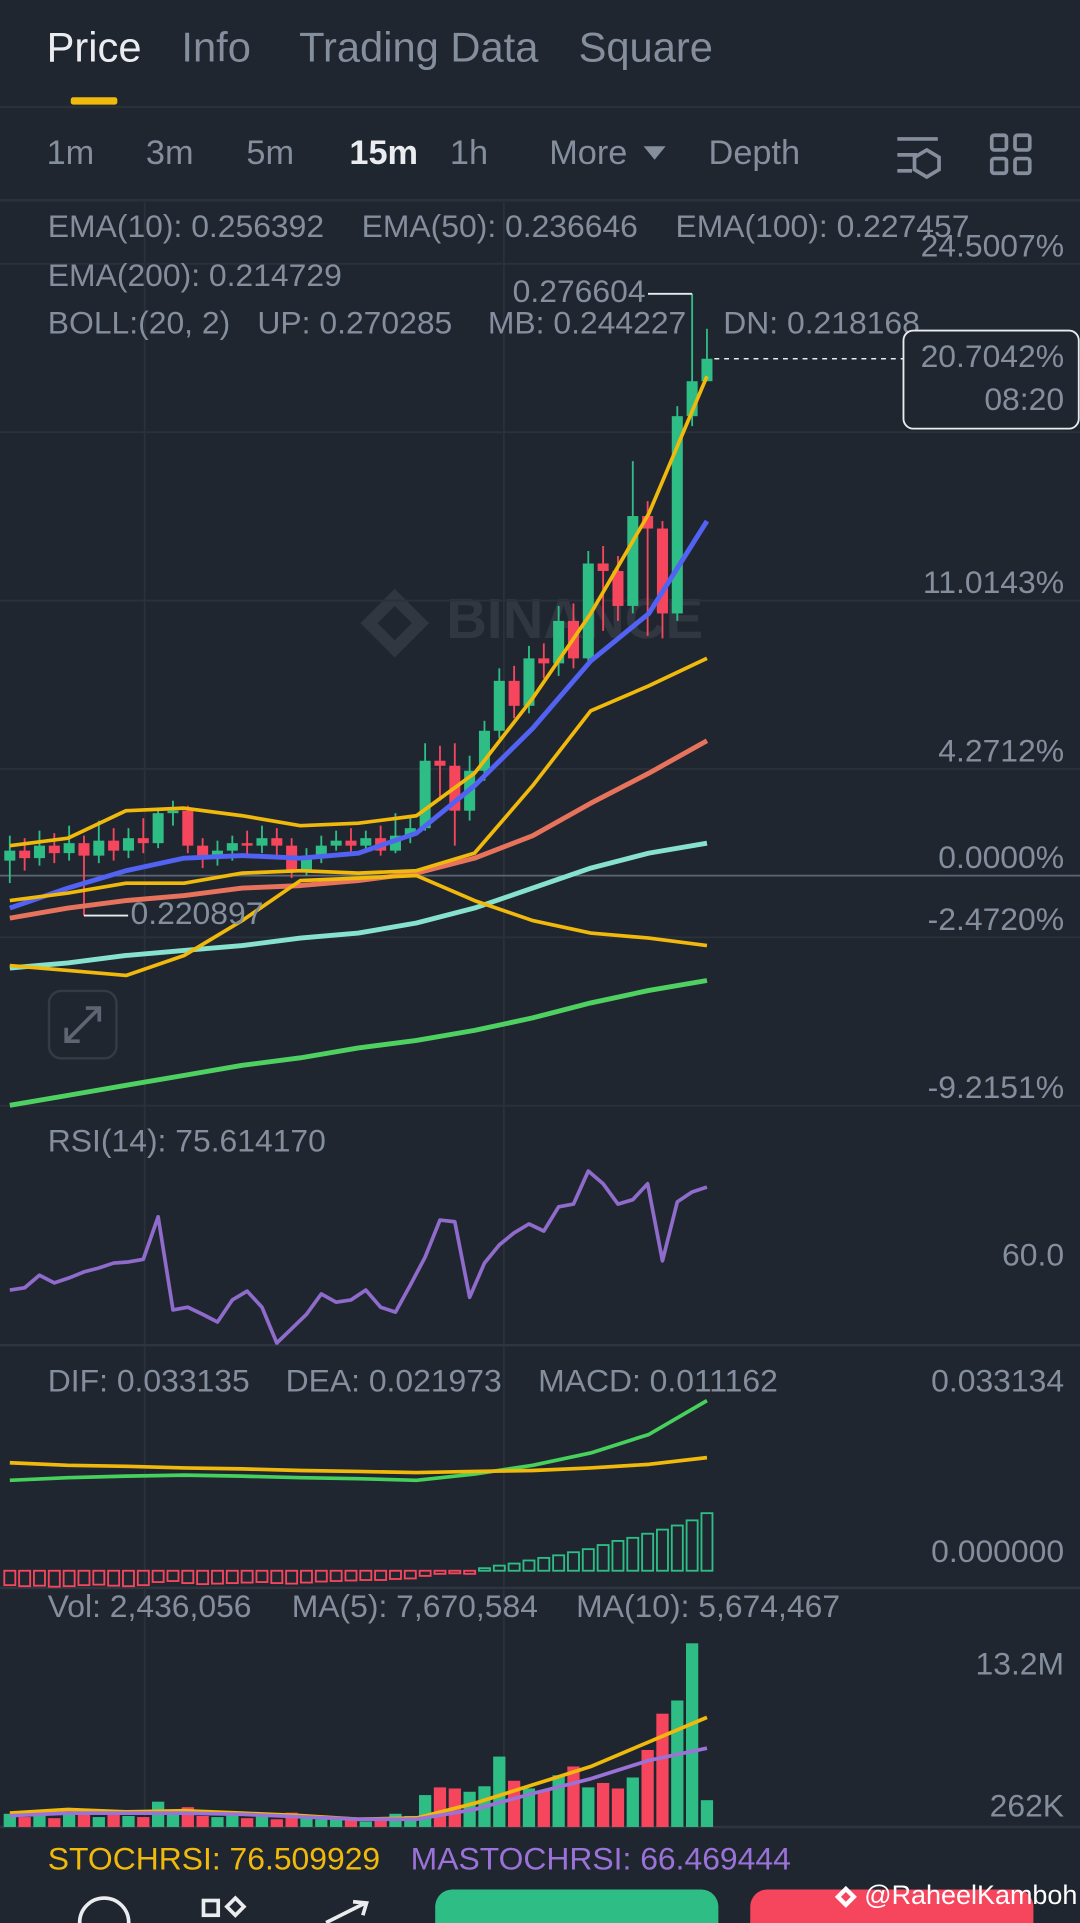  I want to click on interval: More, so click(588, 153).